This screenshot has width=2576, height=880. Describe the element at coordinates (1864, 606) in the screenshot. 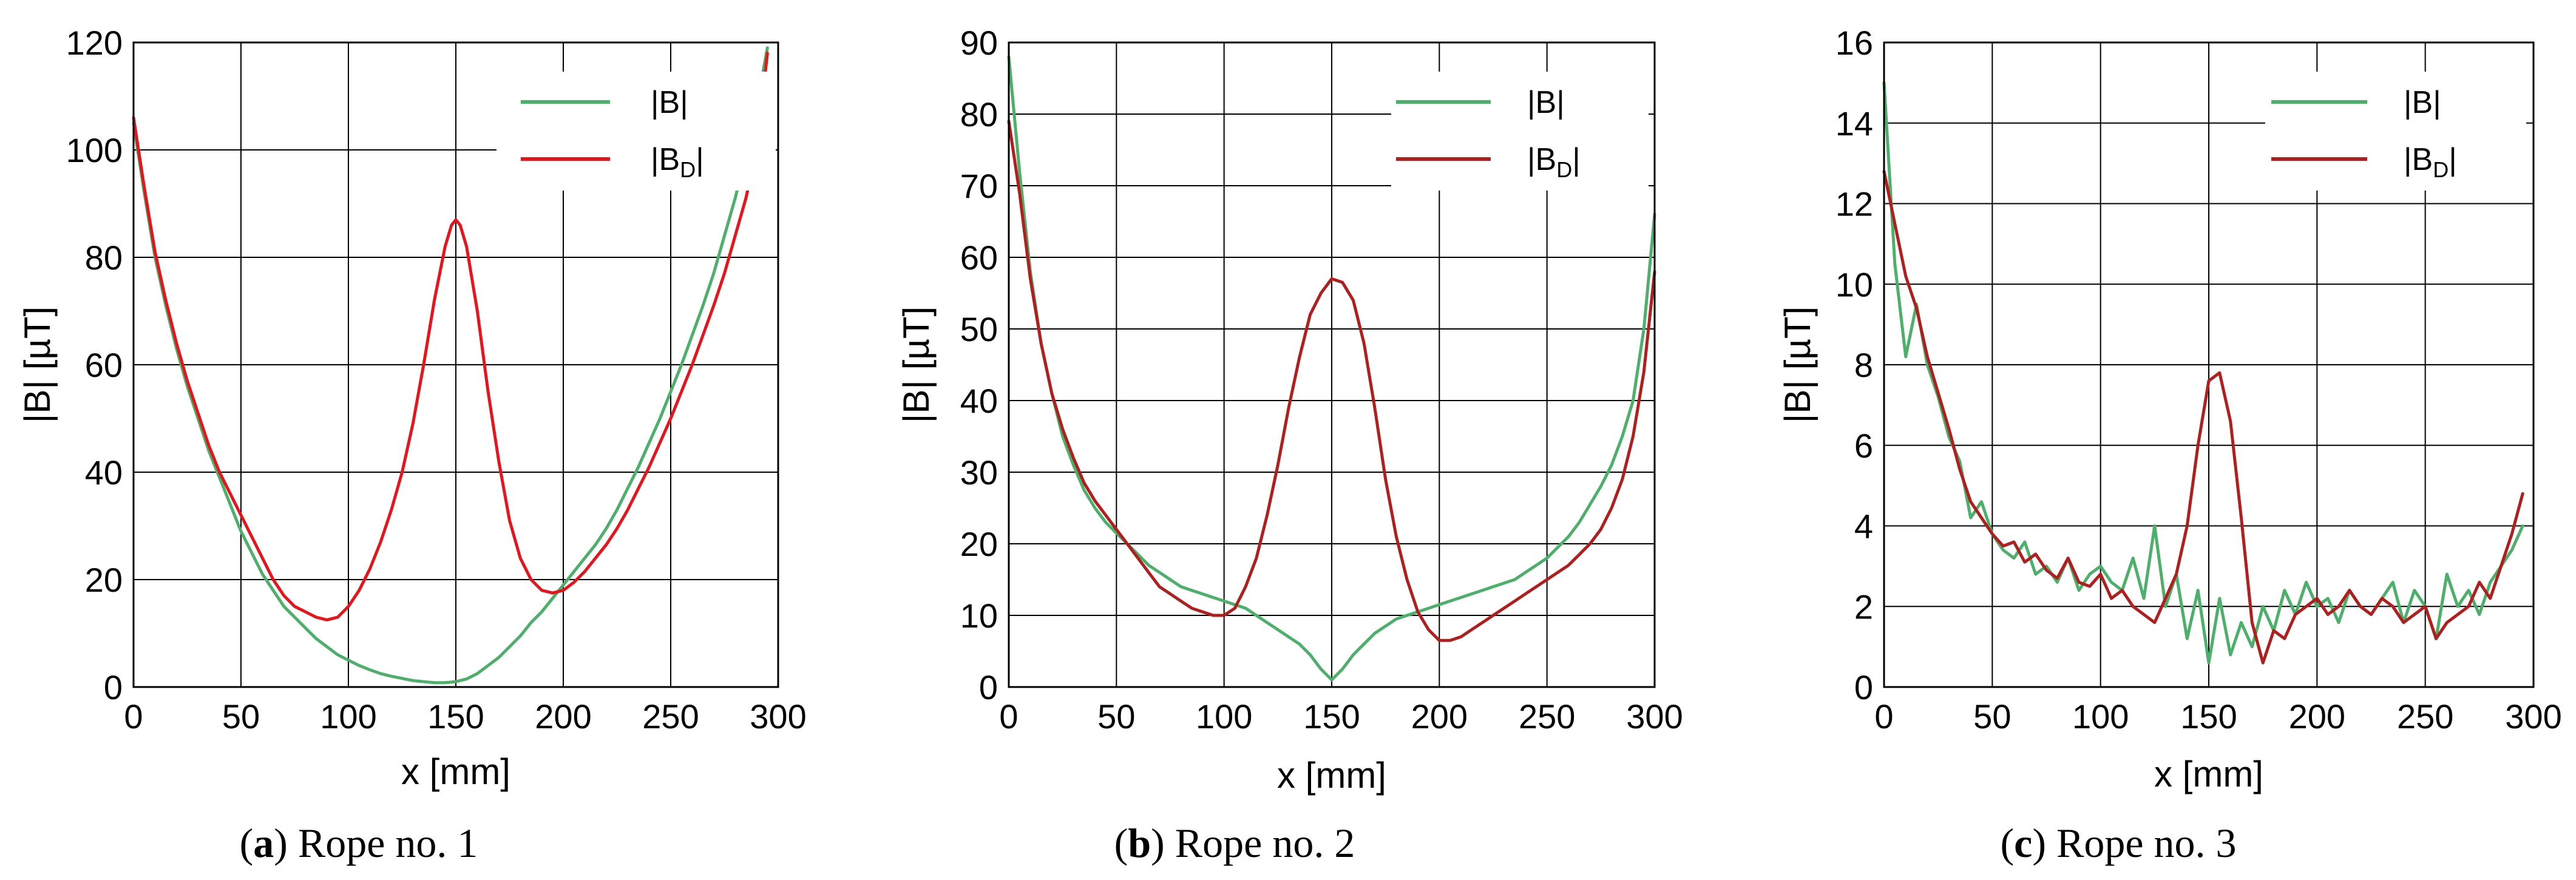

I see `panel-c-ytick-label: 2` at that location.